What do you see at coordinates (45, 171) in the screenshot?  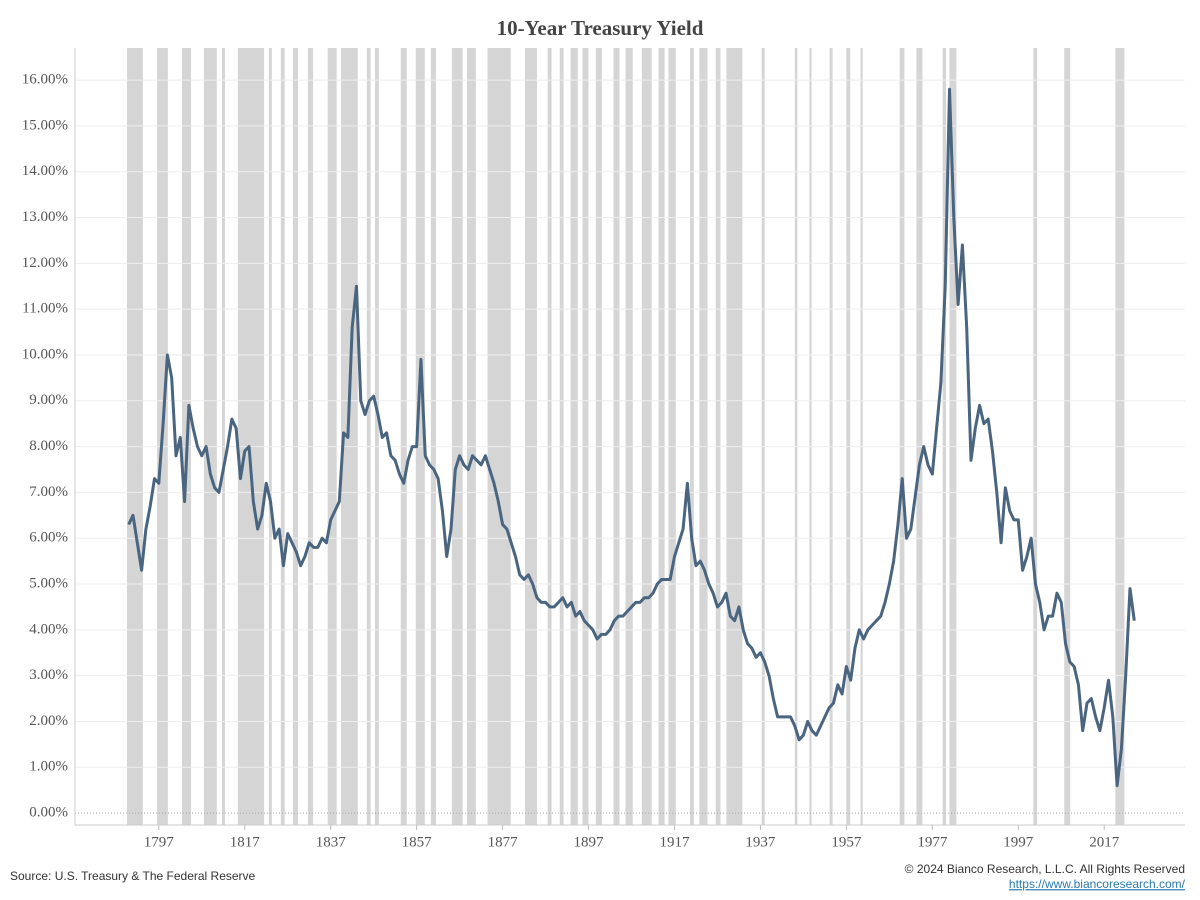 I see `y-tick-label: 14.00%` at bounding box center [45, 171].